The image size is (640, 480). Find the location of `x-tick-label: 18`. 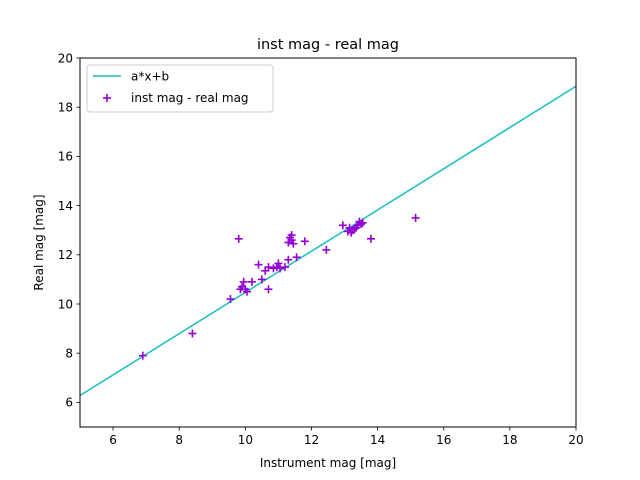

x-tick-label: 18 is located at coordinates (509, 440).